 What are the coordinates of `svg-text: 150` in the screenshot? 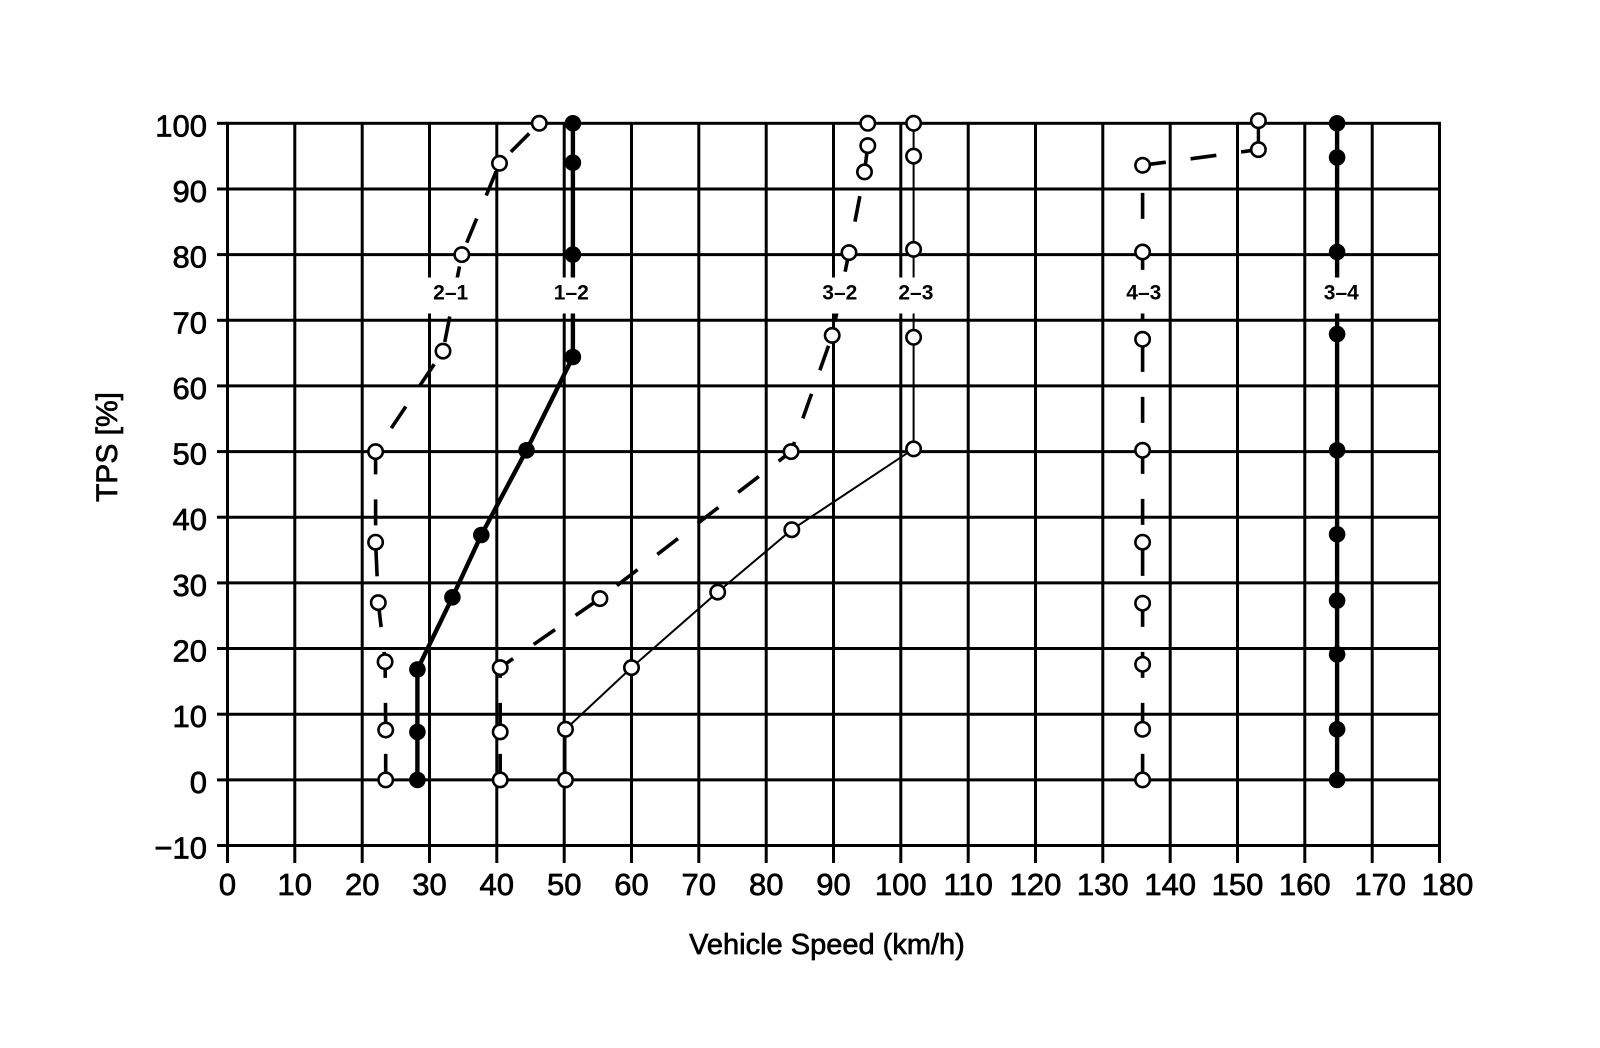 It's located at (1238, 884).